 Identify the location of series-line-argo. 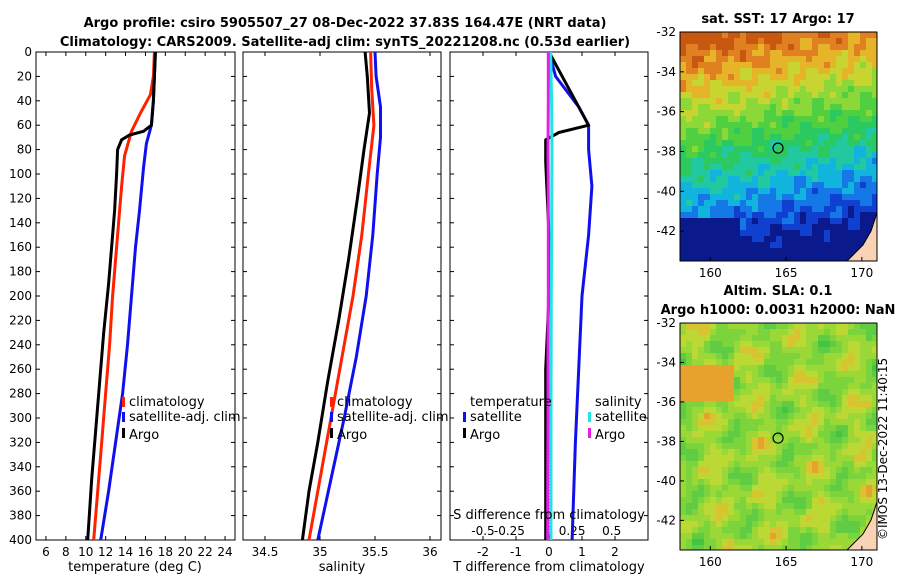
(121, 296).